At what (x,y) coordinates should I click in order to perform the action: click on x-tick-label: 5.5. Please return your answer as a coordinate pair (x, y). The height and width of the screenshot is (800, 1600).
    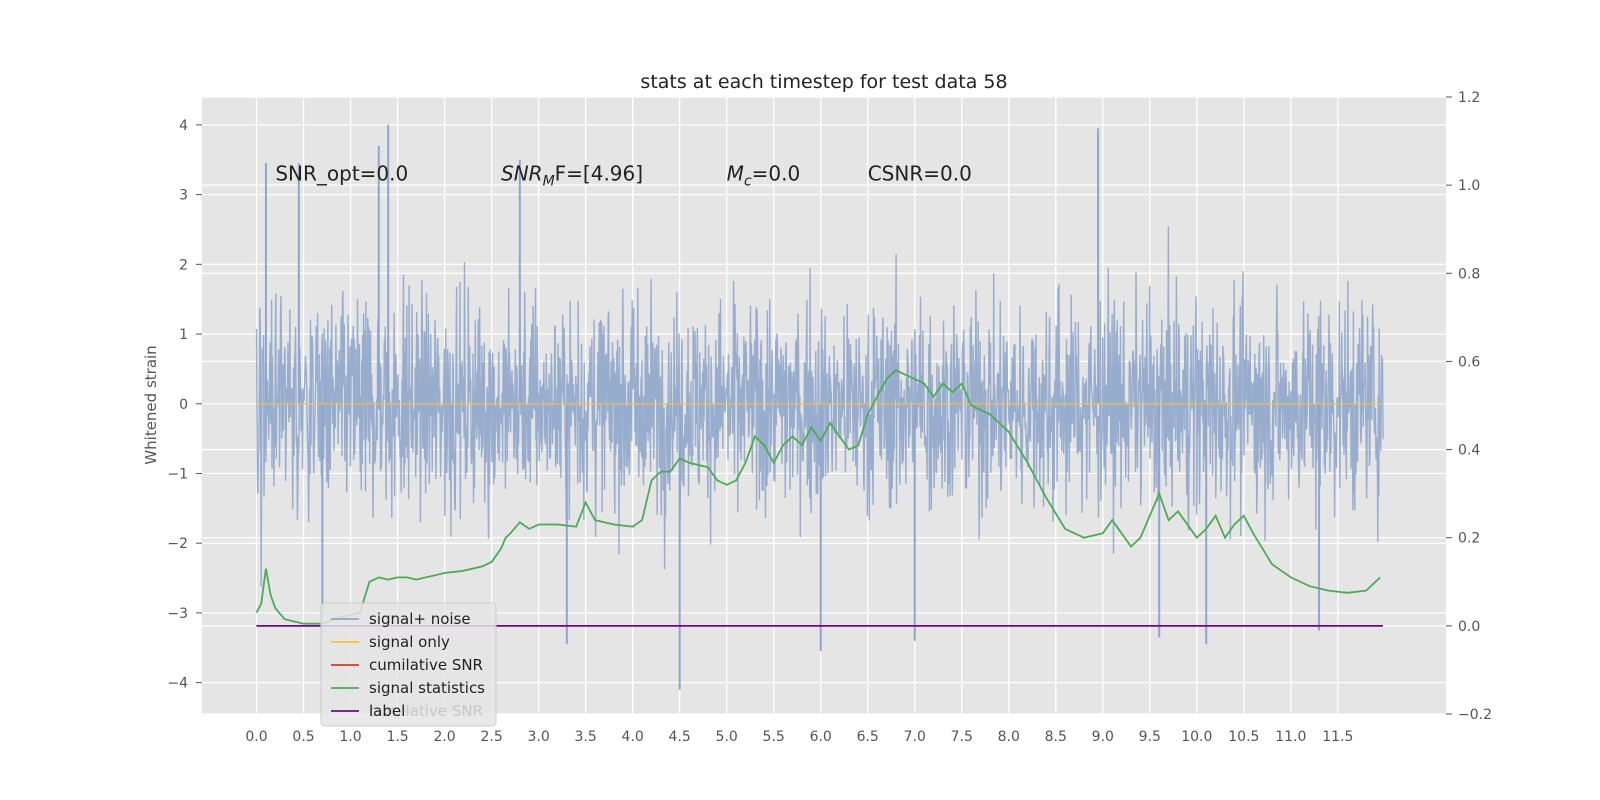
    Looking at the image, I should click on (774, 737).